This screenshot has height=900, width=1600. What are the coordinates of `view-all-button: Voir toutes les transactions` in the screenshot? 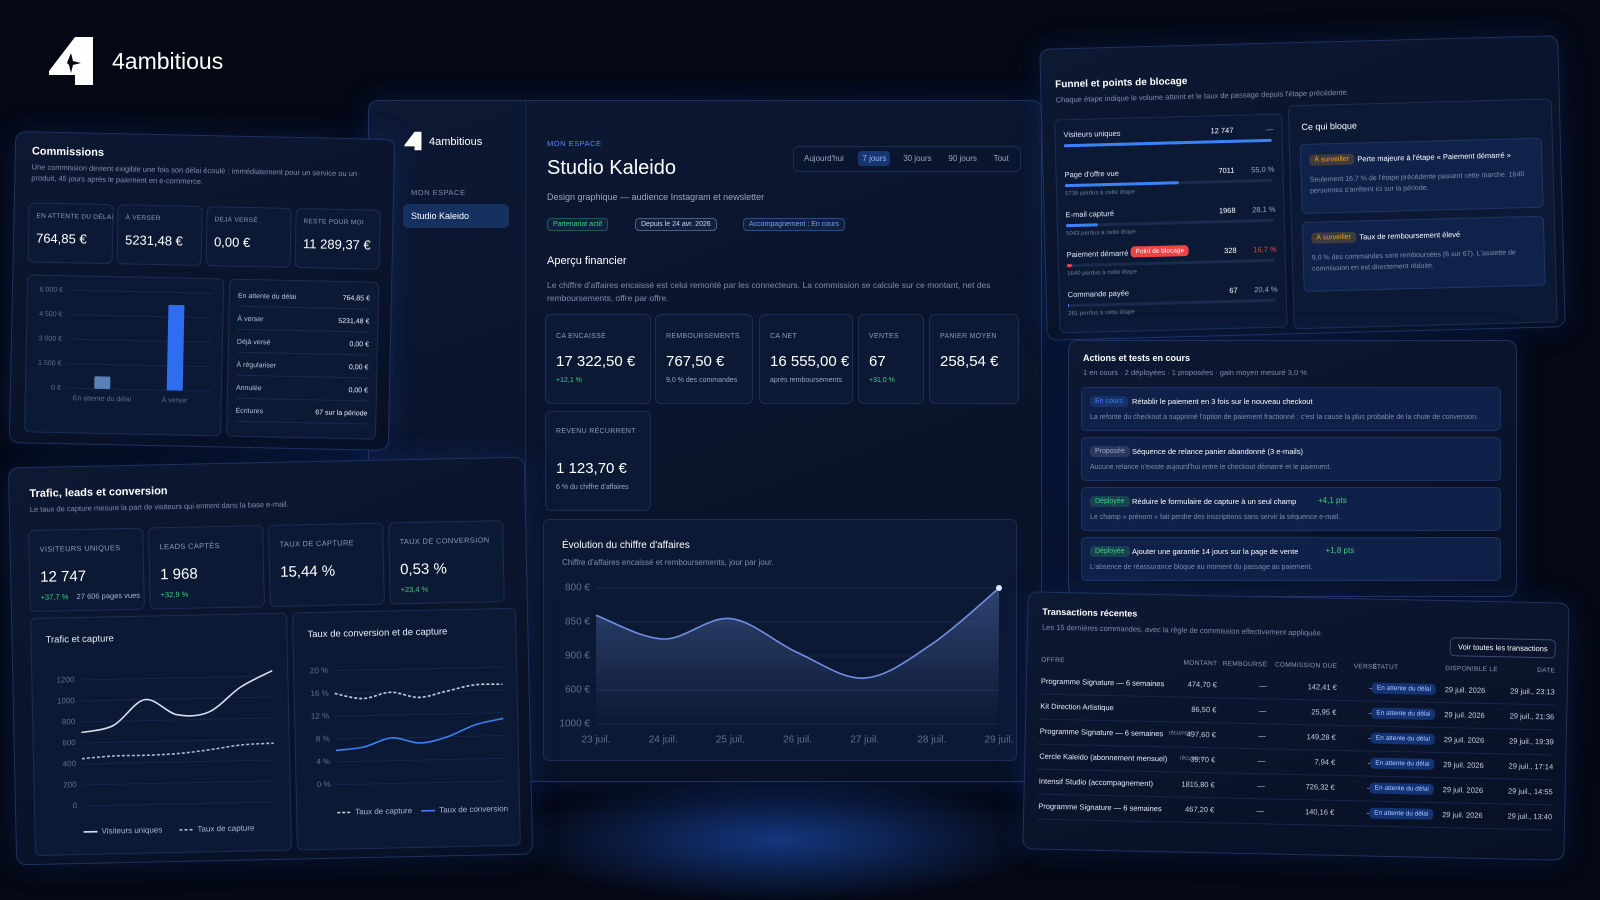 It's located at (1502, 648).